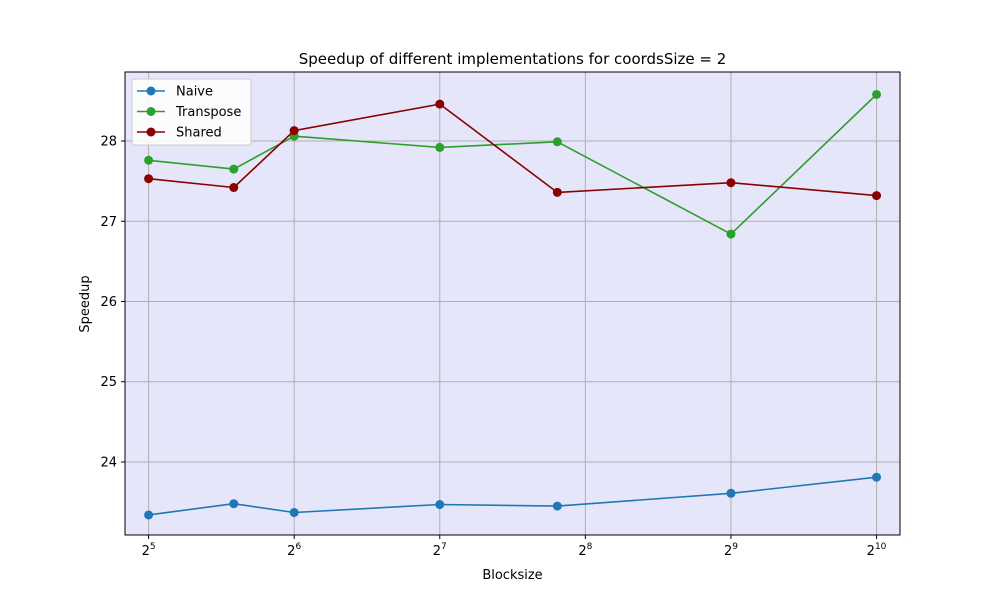 The image size is (1000, 600). What do you see at coordinates (108, 222) in the screenshot?
I see `y-tick-label: 27` at bounding box center [108, 222].